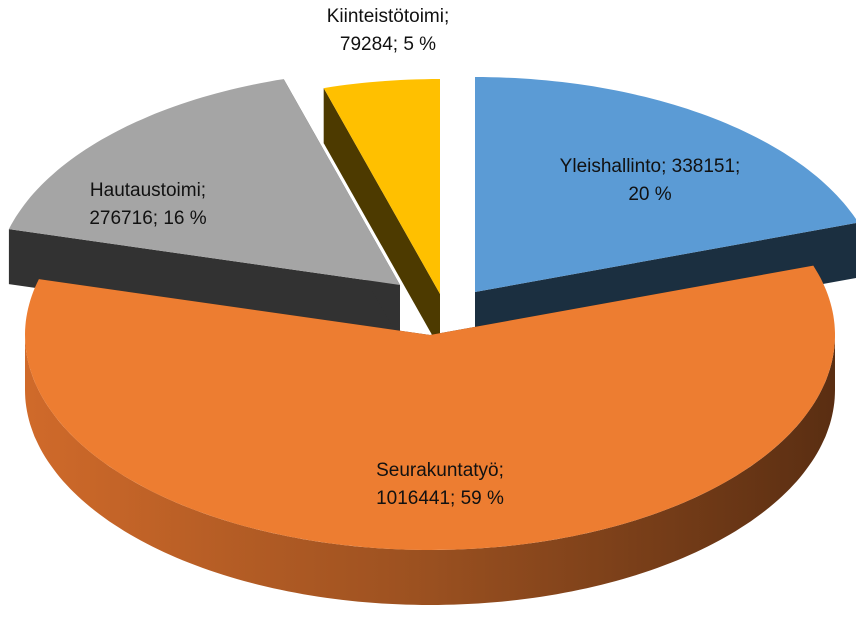 This screenshot has height=618, width=856. What do you see at coordinates (147, 204) in the screenshot?
I see `data-label: Hautaustoimi; 276716; 16 %` at bounding box center [147, 204].